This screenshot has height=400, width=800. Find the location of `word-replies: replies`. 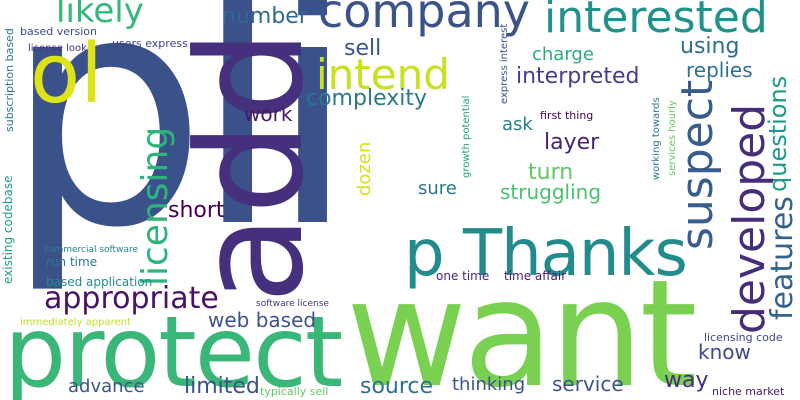

word-replies: replies is located at coordinates (719, 70).